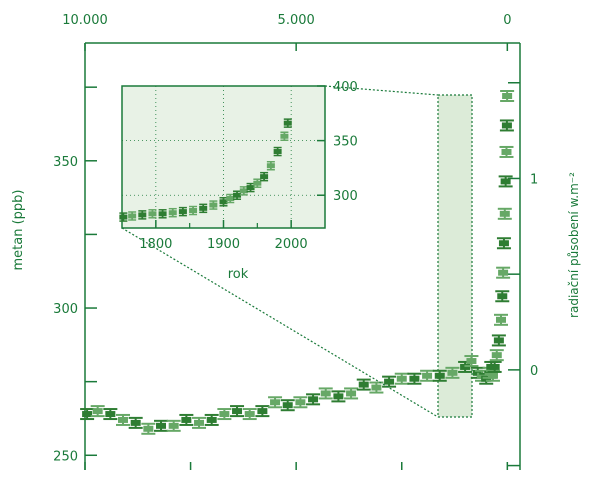  Describe the element at coordinates (574, 245) in the screenshot. I see `y-axis-label-right: radiační působení w.m⁻²` at that location.